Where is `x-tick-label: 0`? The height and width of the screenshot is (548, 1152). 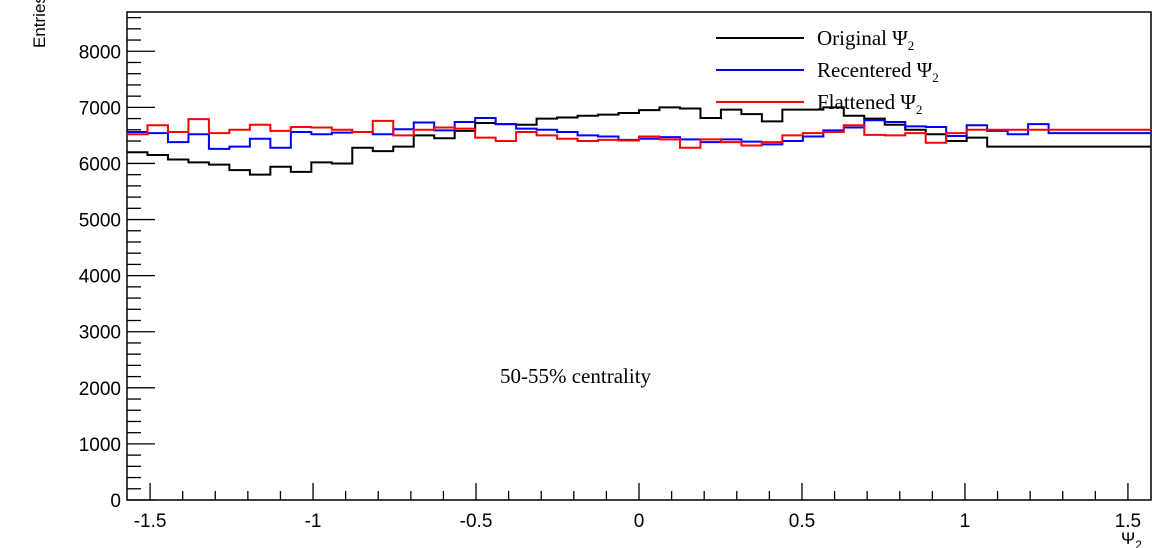
x-tick-label: 0 is located at coordinates (639, 521).